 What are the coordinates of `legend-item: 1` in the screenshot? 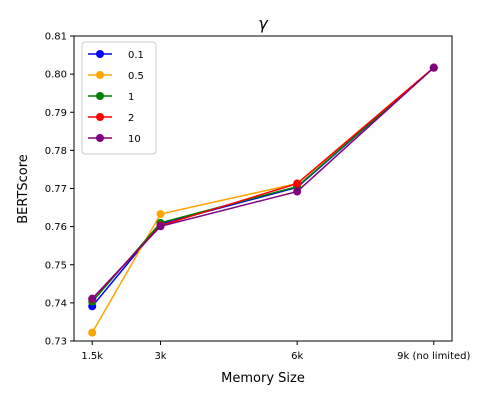 It's located at (111, 97).